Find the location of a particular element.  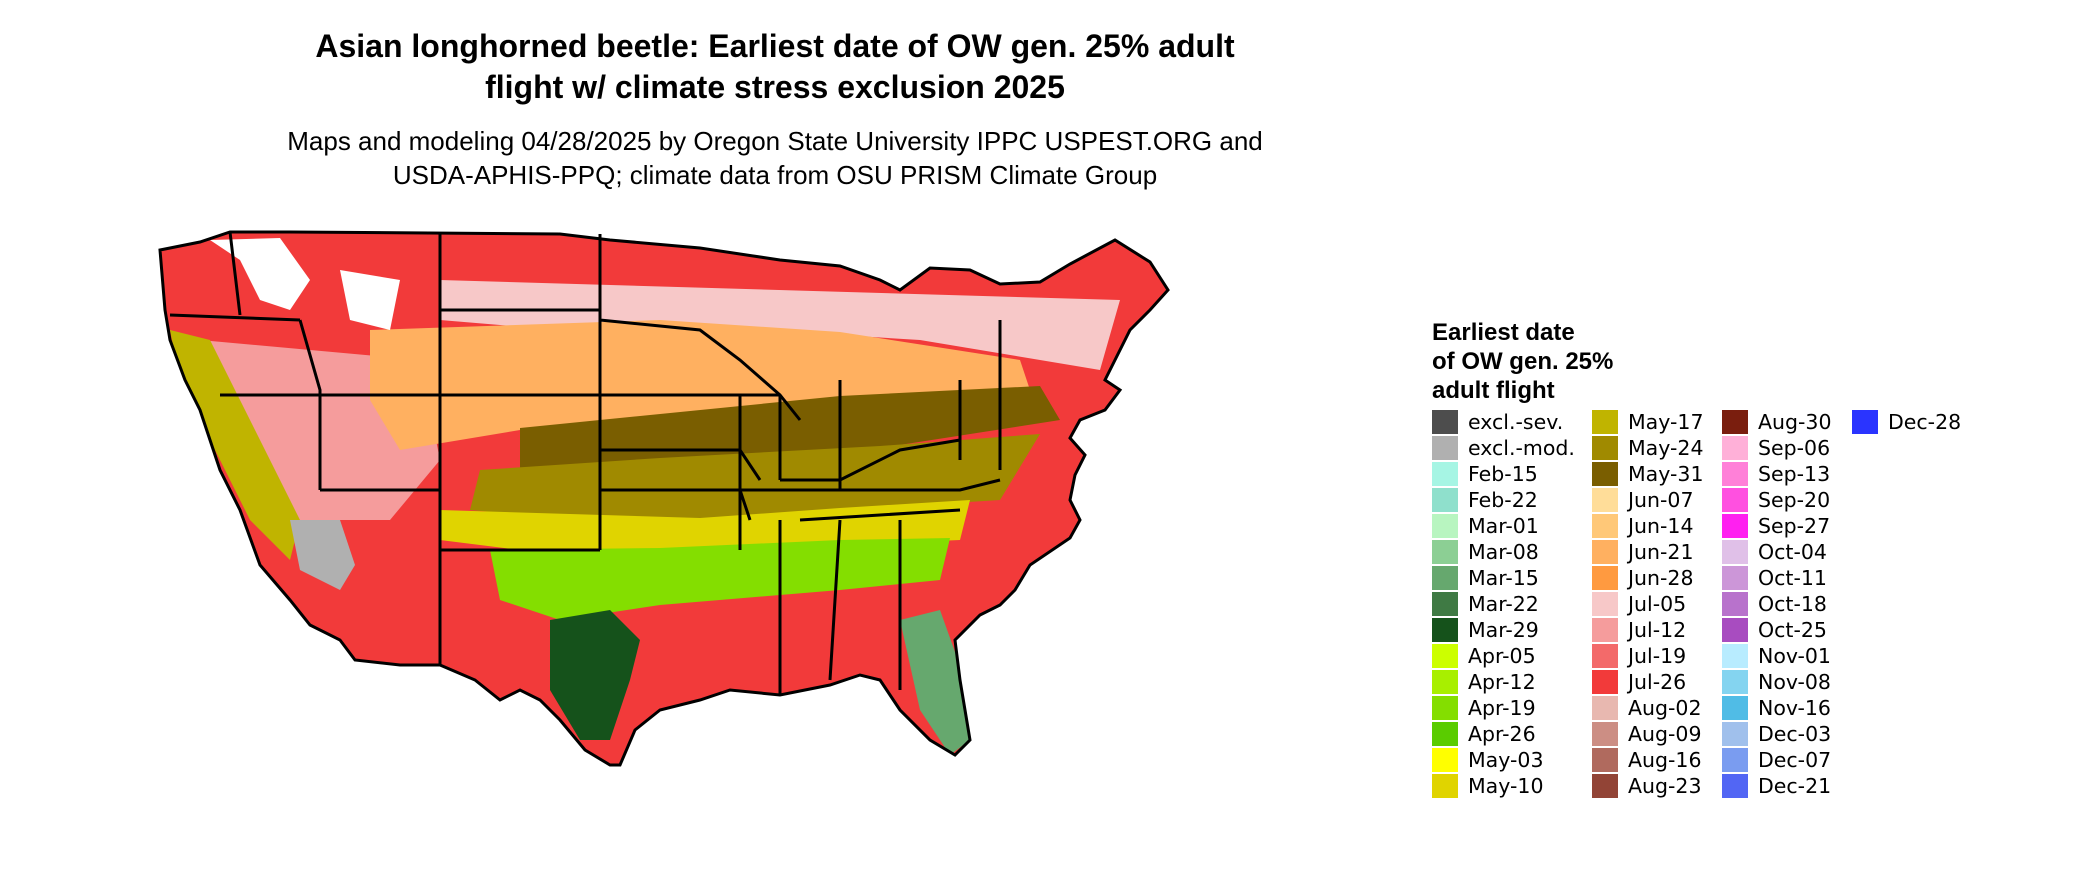

legend-item: excl.-sev. is located at coordinates (1512, 423).